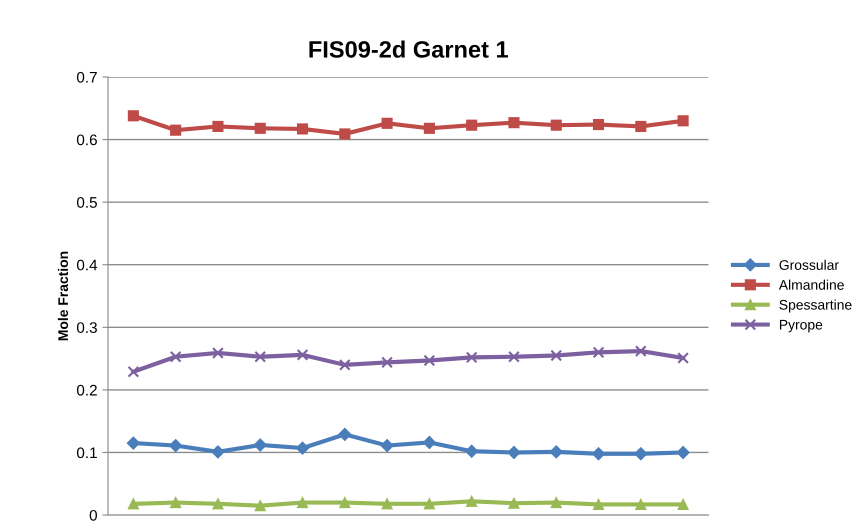  What do you see at coordinates (86, 452) in the screenshot?
I see `y-tick-label: 0.1` at bounding box center [86, 452].